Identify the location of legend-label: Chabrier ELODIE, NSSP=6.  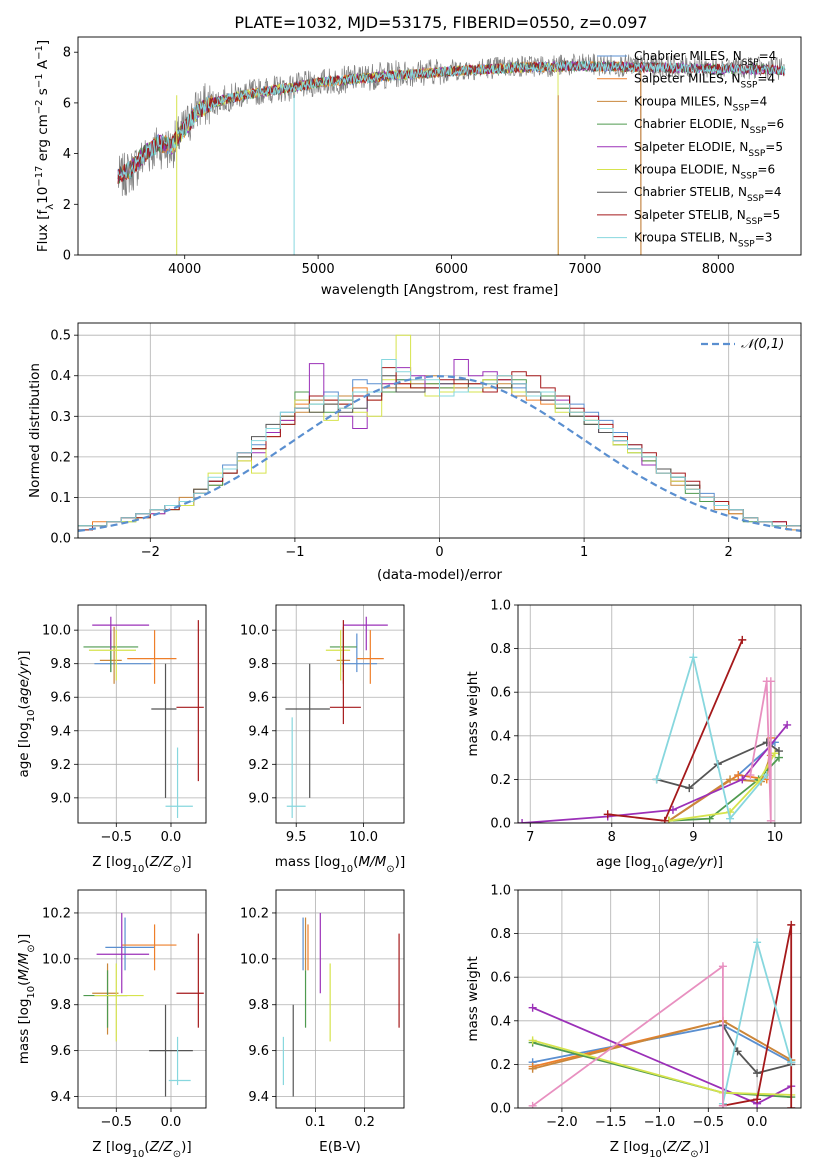
(709, 126).